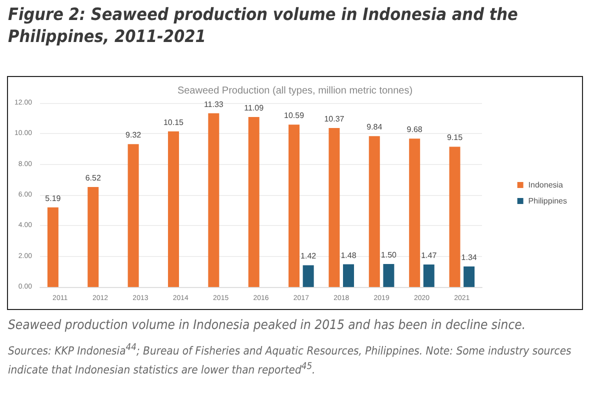 The width and height of the screenshot is (593, 395). Describe the element at coordinates (414, 129) in the screenshot. I see `data-label: 9.68` at that location.